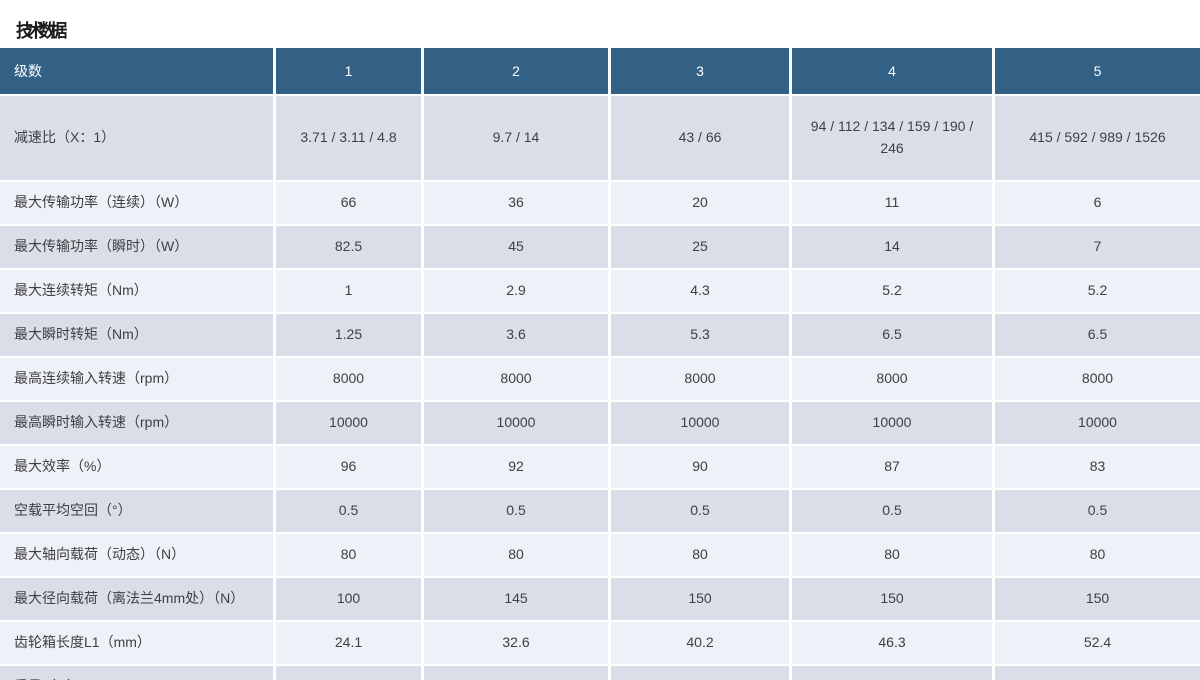 The height and width of the screenshot is (680, 1200). What do you see at coordinates (893, 468) in the screenshot?
I see `cell-value: 87` at bounding box center [893, 468].